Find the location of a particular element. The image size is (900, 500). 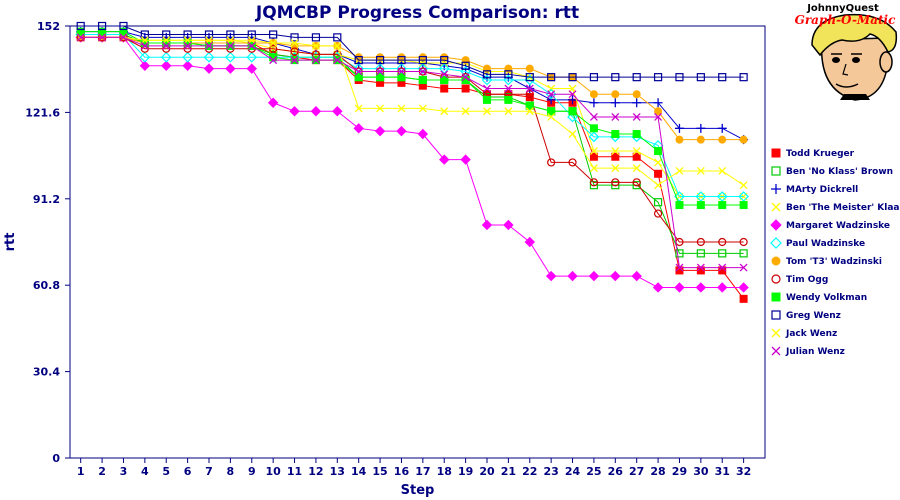

logo-eye-left is located at coordinates (836, 60).